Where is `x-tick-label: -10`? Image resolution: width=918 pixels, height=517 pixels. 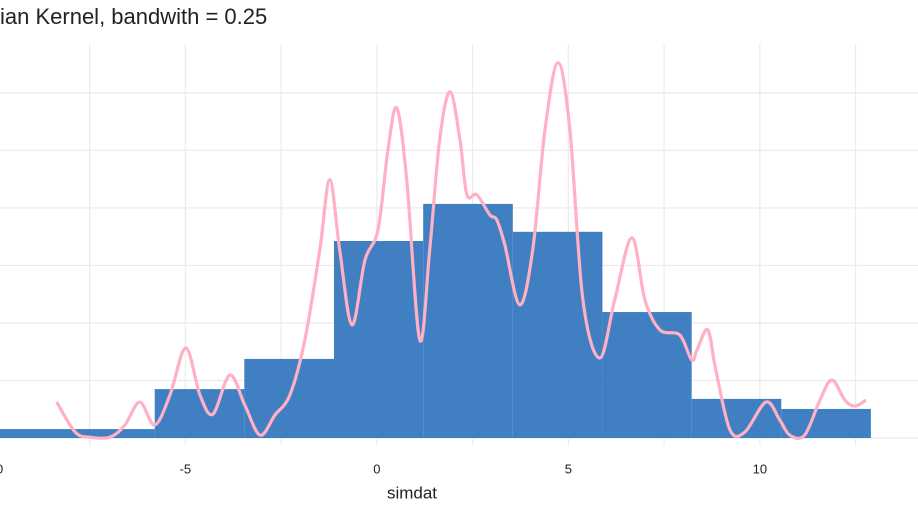 x-tick-label: -10 is located at coordinates (1, 468).